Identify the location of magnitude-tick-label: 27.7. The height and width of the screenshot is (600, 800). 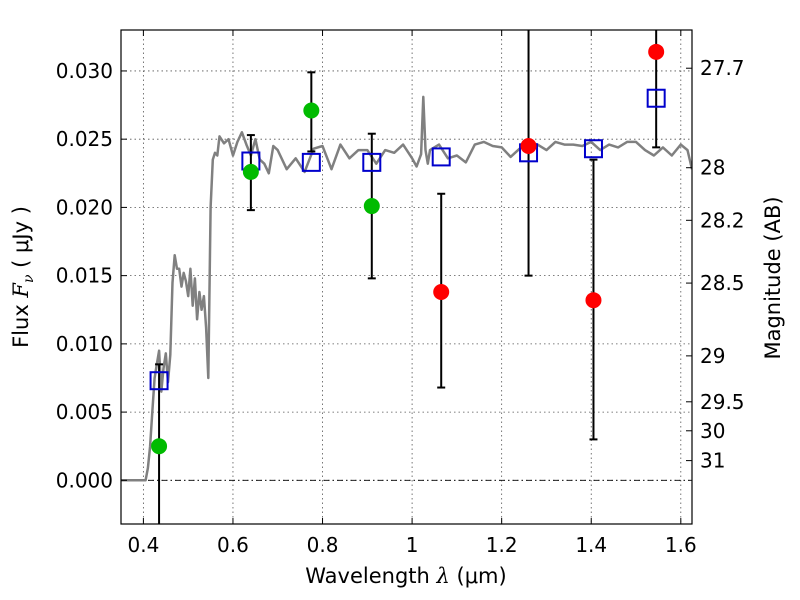
(722, 68).